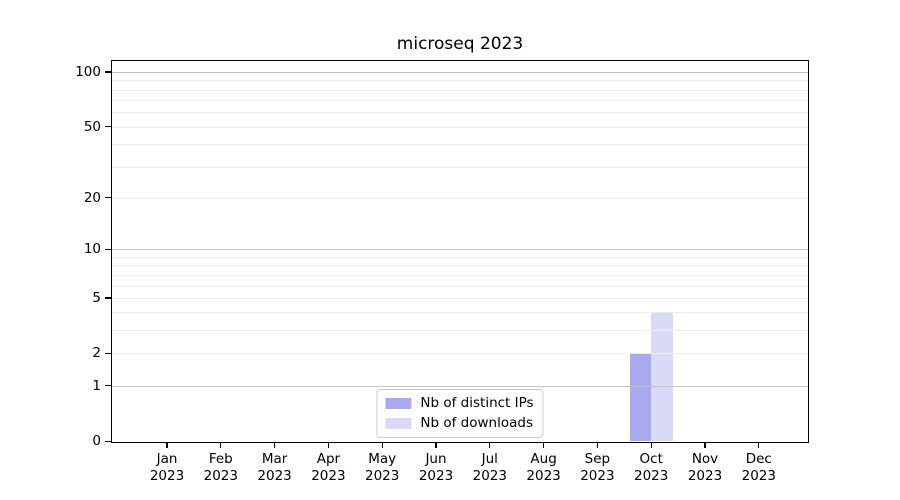 This screenshot has height=500, width=900. What do you see at coordinates (758, 467) in the screenshot?
I see `x-tick-label: Dec 2023` at bounding box center [758, 467].